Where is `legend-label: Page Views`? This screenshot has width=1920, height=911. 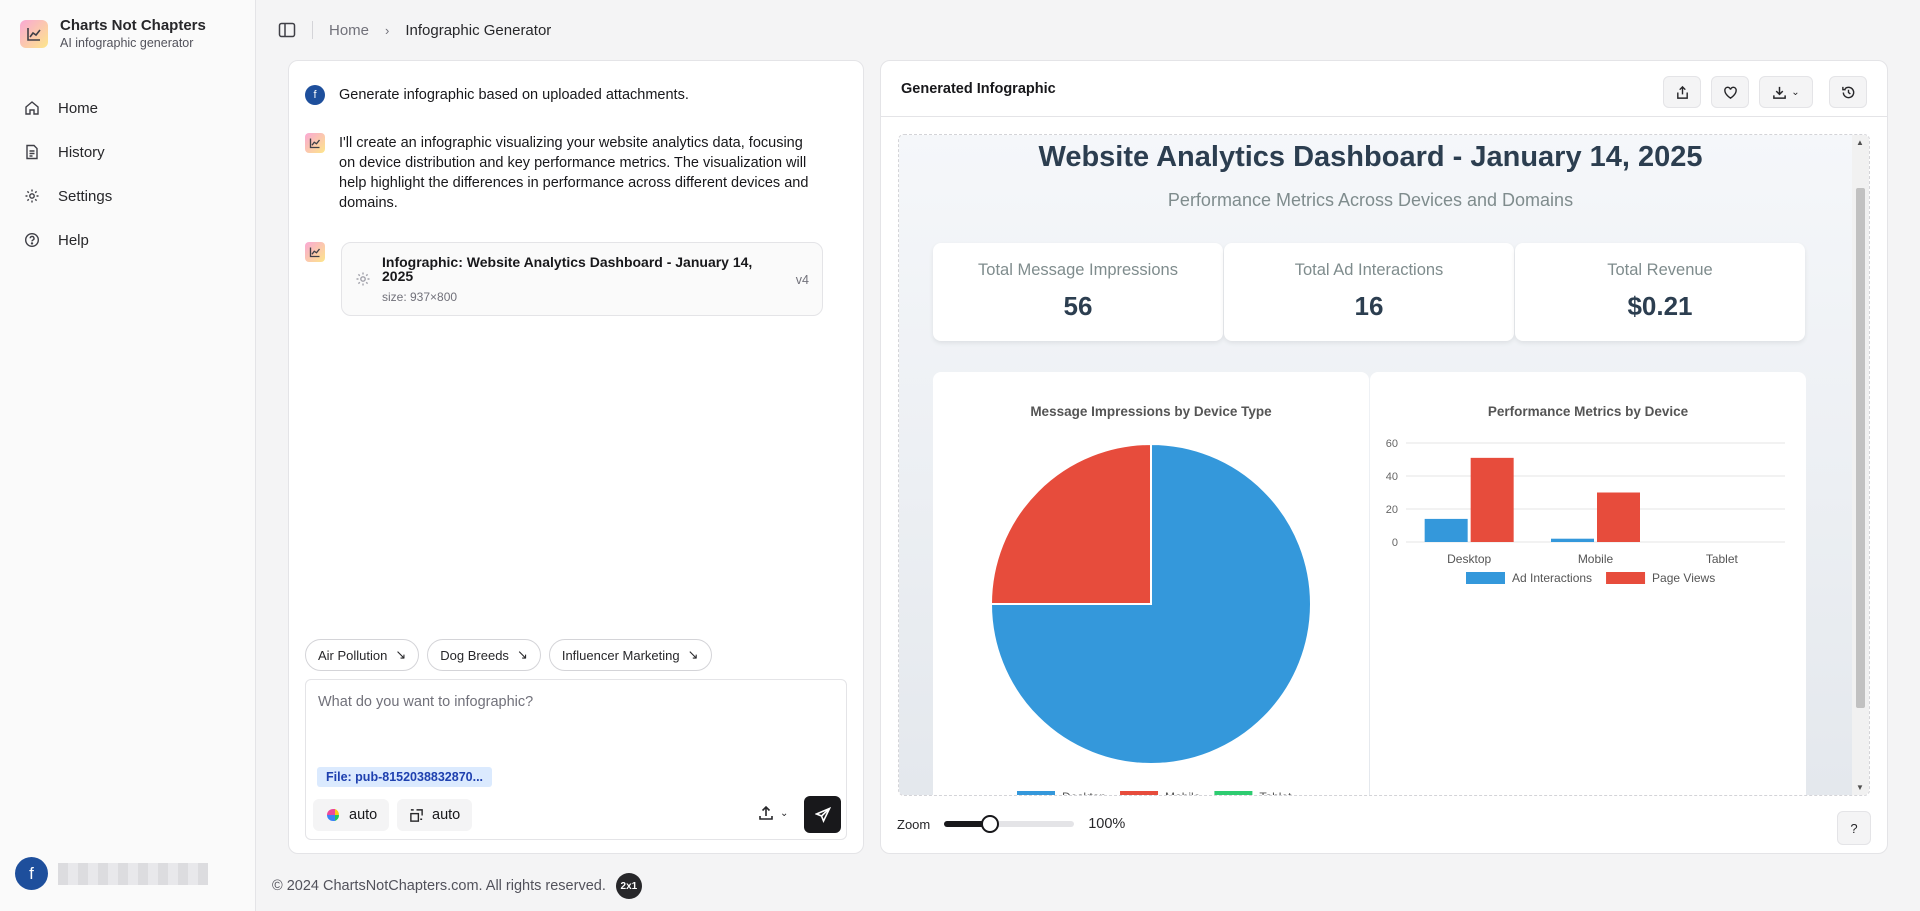 legend-label: Page Views is located at coordinates (1683, 578).